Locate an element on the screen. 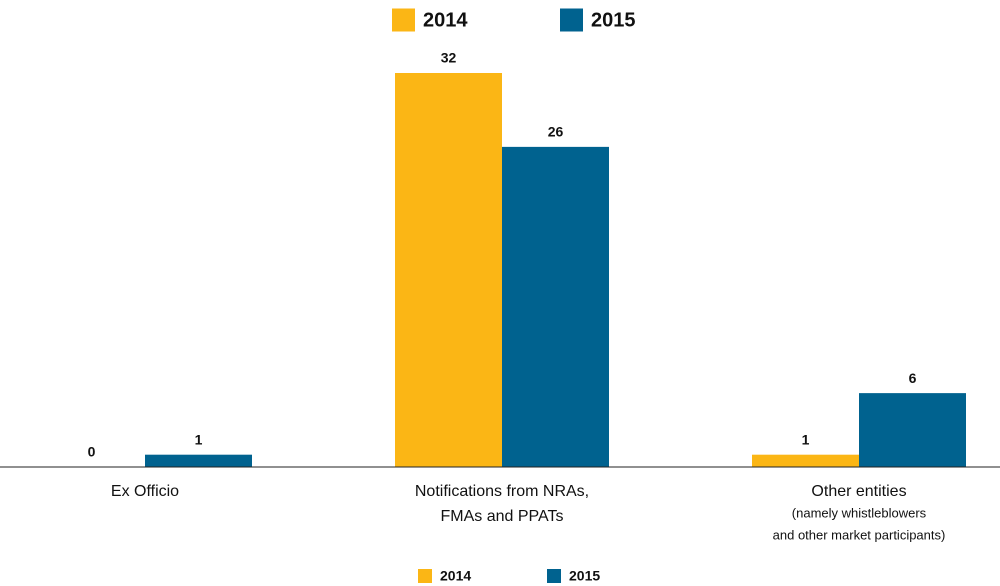  category-label: Ex Officio is located at coordinates (145, 491).